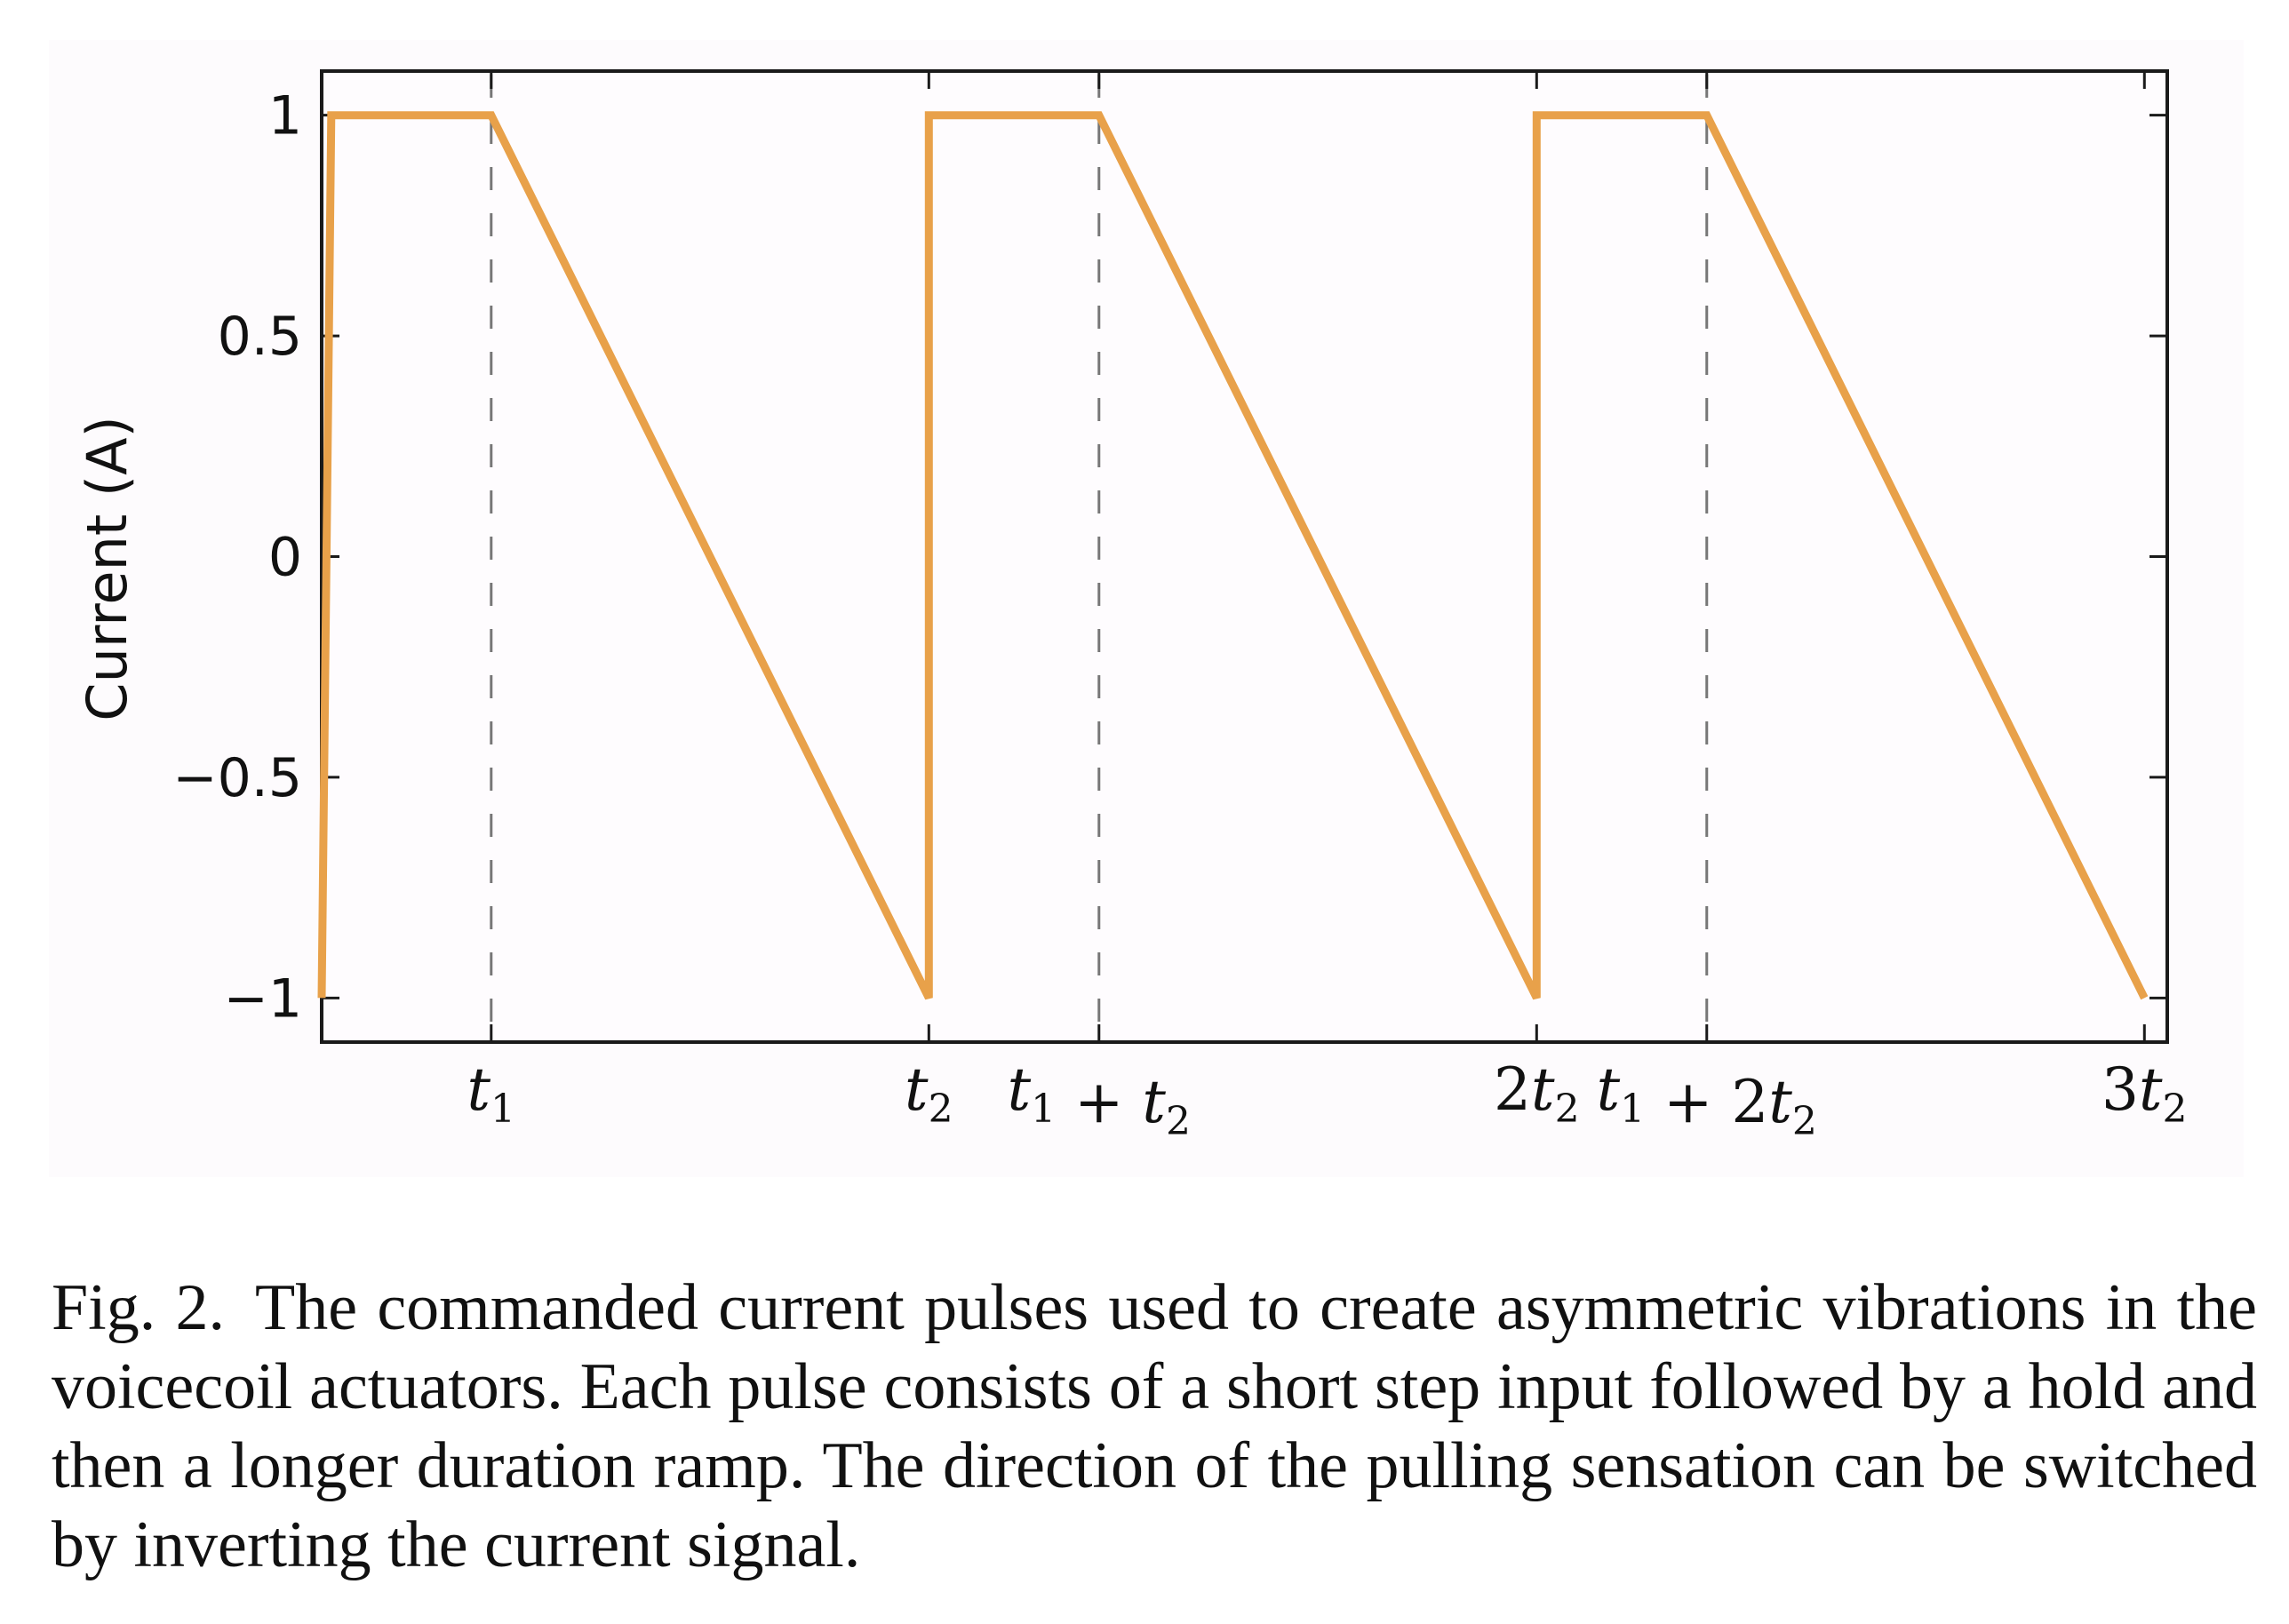 The height and width of the screenshot is (1624, 2289). What do you see at coordinates (285, 558) in the screenshot?
I see `y-tick-label: 0` at bounding box center [285, 558].